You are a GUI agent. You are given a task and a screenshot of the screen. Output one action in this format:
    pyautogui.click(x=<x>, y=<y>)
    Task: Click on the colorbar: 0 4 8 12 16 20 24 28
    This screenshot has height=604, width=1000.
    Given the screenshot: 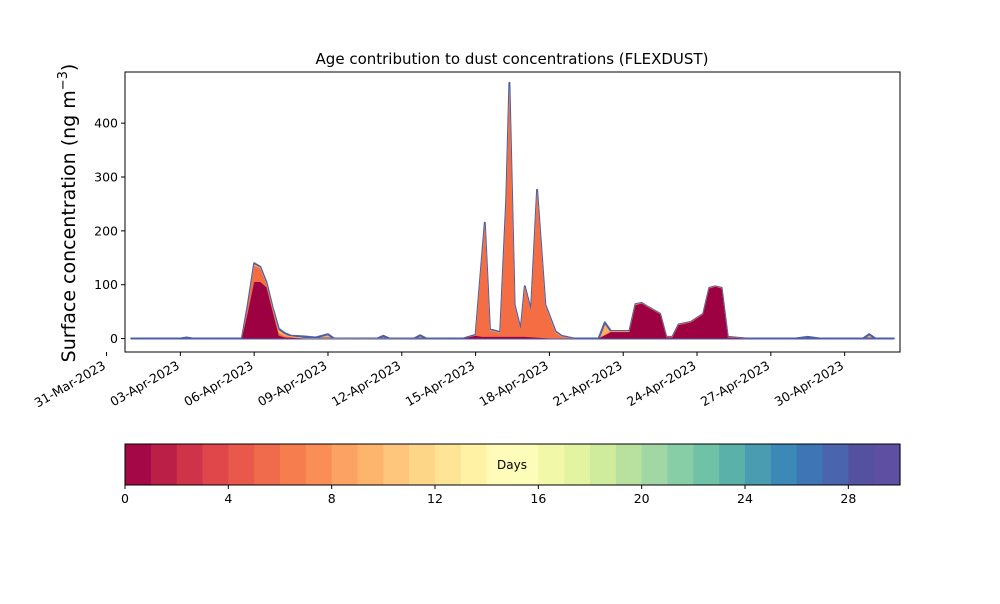 What is the action you would take?
    pyautogui.click(x=511, y=474)
    